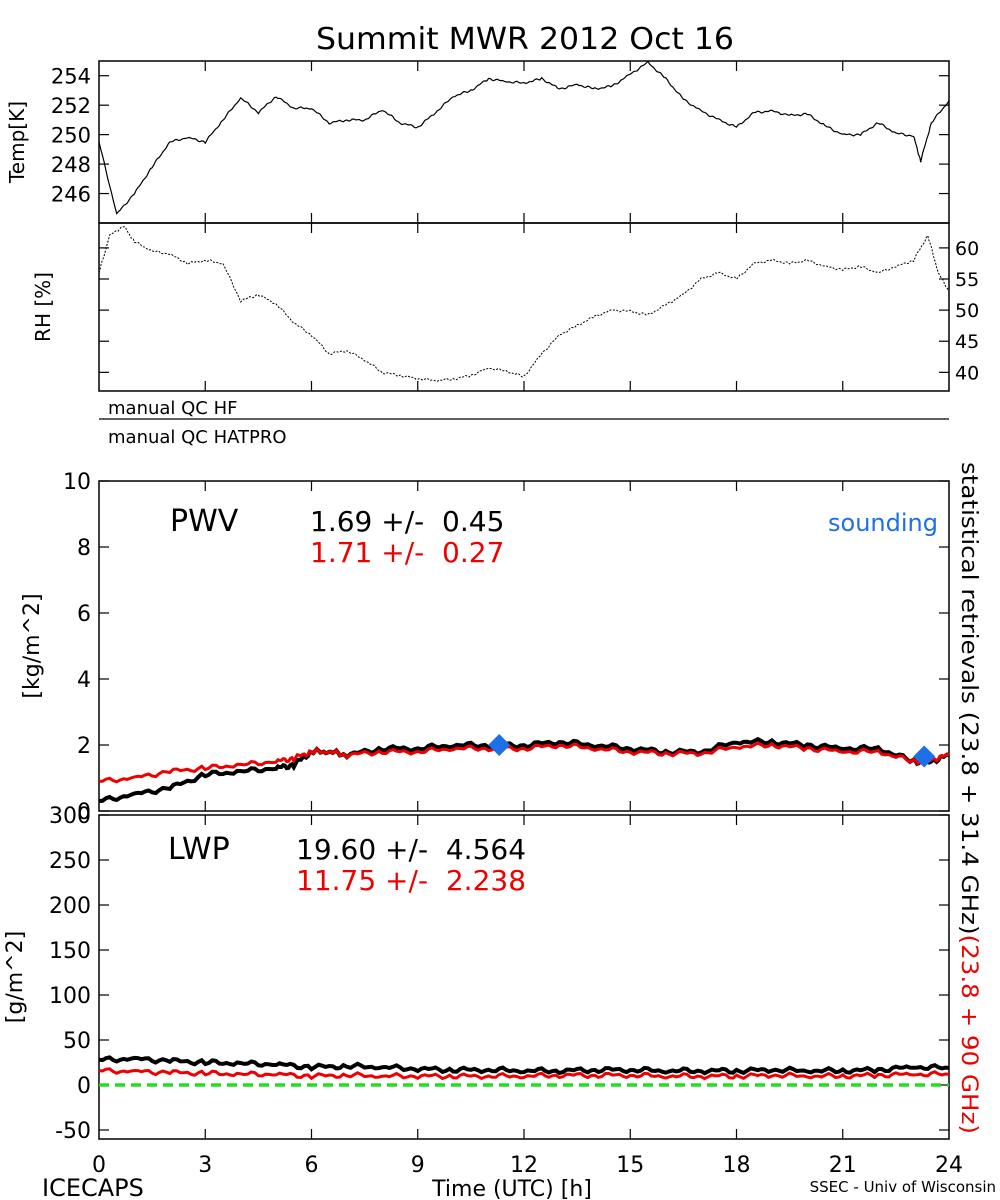 Image resolution: width=1000 pixels, height=1200 pixels. What do you see at coordinates (205, 1165) in the screenshot?
I see `x-tick-label: 3` at bounding box center [205, 1165].